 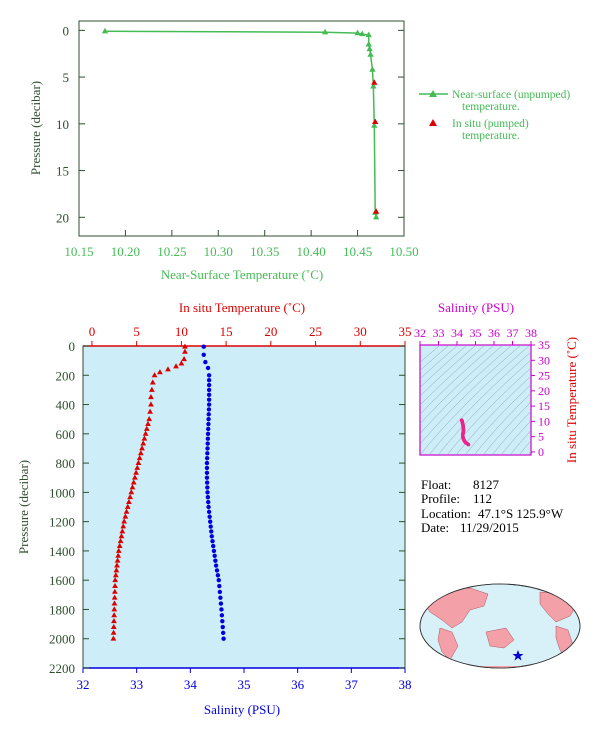 What do you see at coordinates (240, 123) in the screenshot?
I see `near-surface-series` at bounding box center [240, 123].